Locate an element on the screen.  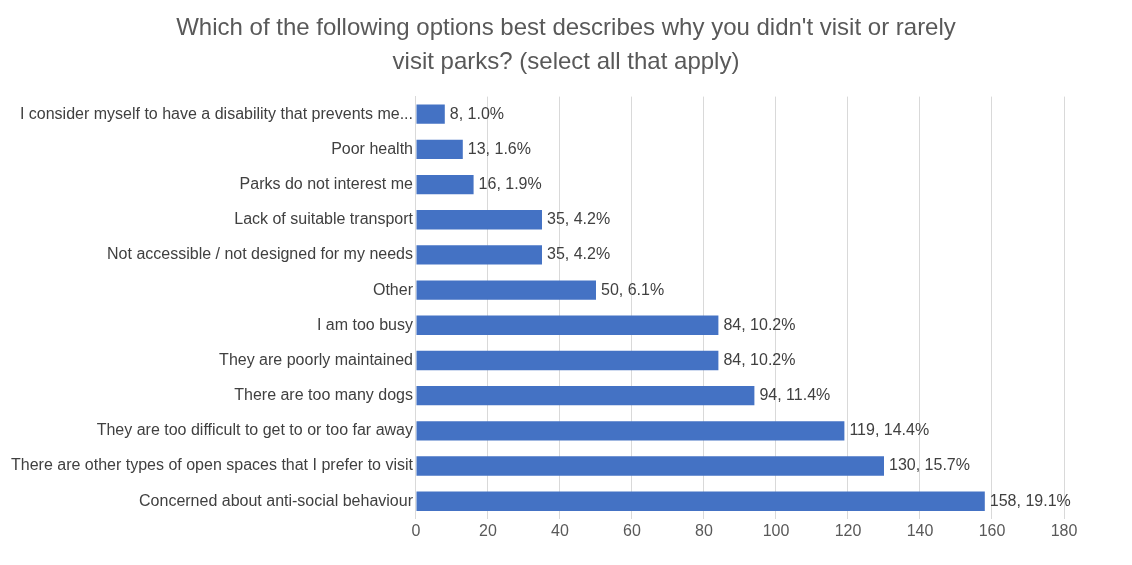
x-tick-label: 160 is located at coordinates (992, 530).